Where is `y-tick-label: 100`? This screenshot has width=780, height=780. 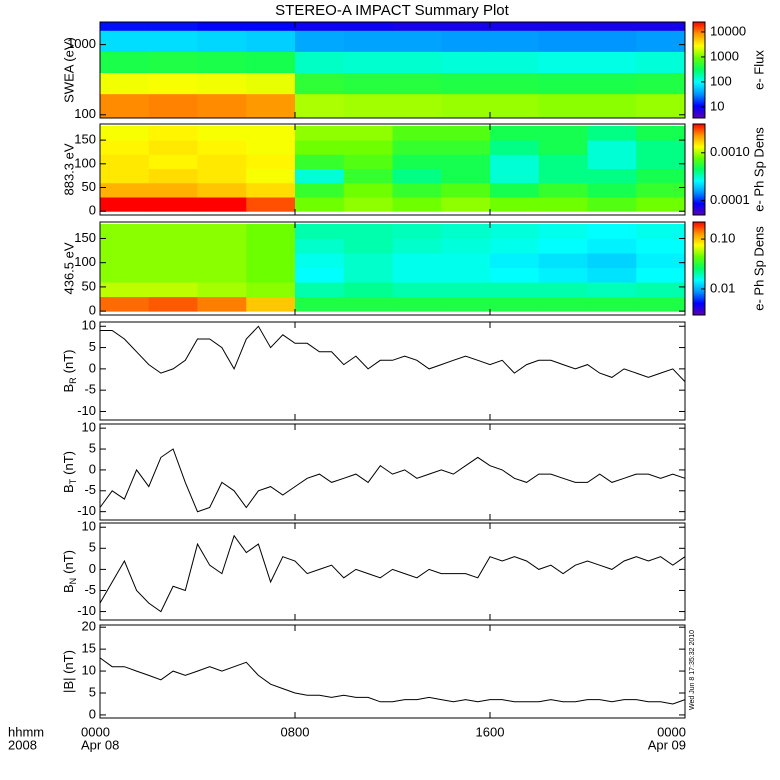
y-tick-label: 100 is located at coordinates (85, 162).